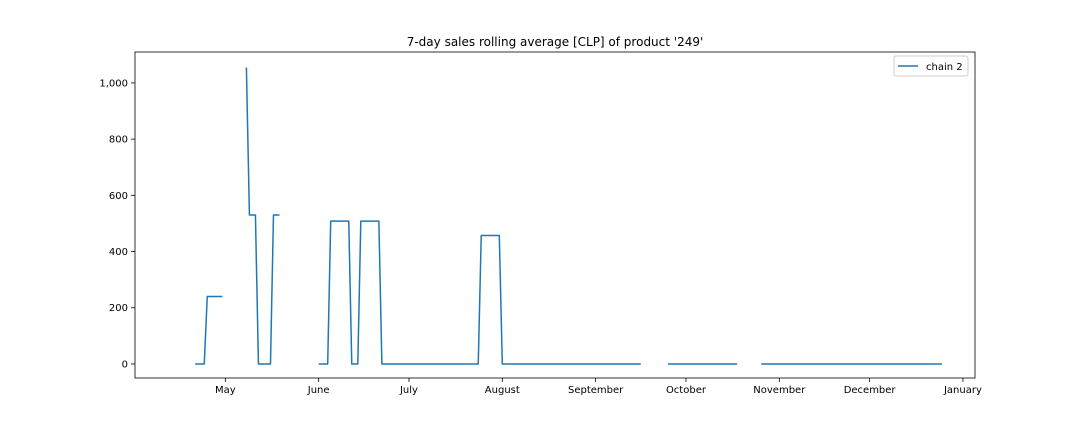 This screenshot has height=432, width=1080. What do you see at coordinates (225, 390) in the screenshot?
I see `x-tick-label: May` at bounding box center [225, 390].